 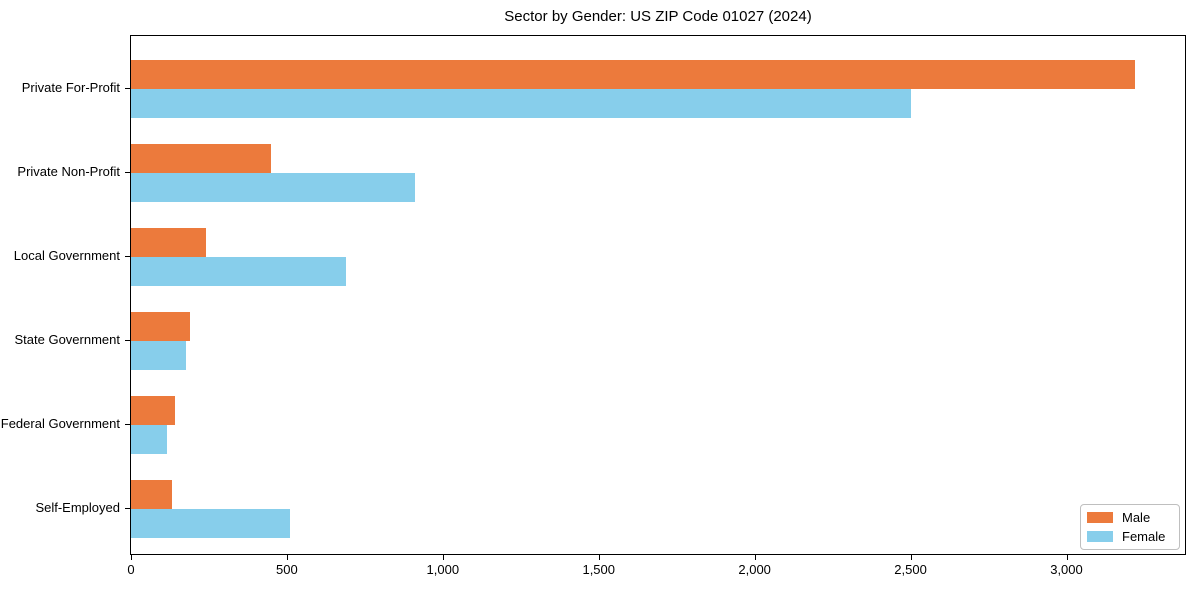 What do you see at coordinates (1100, 518) in the screenshot?
I see `male-swatch-icon` at bounding box center [1100, 518].